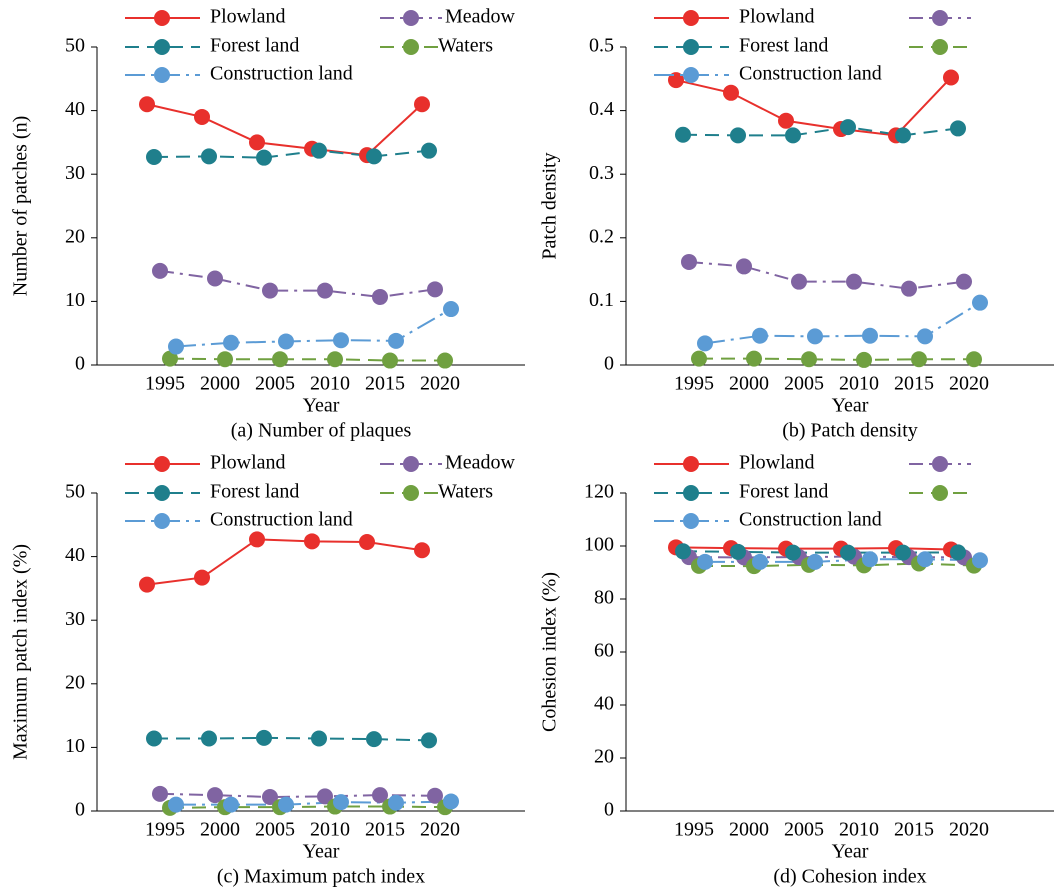 This screenshot has width=1064, height=894. What do you see at coordinates (601, 300) in the screenshot?
I see `y-tick-label: 0.1` at bounding box center [601, 300].